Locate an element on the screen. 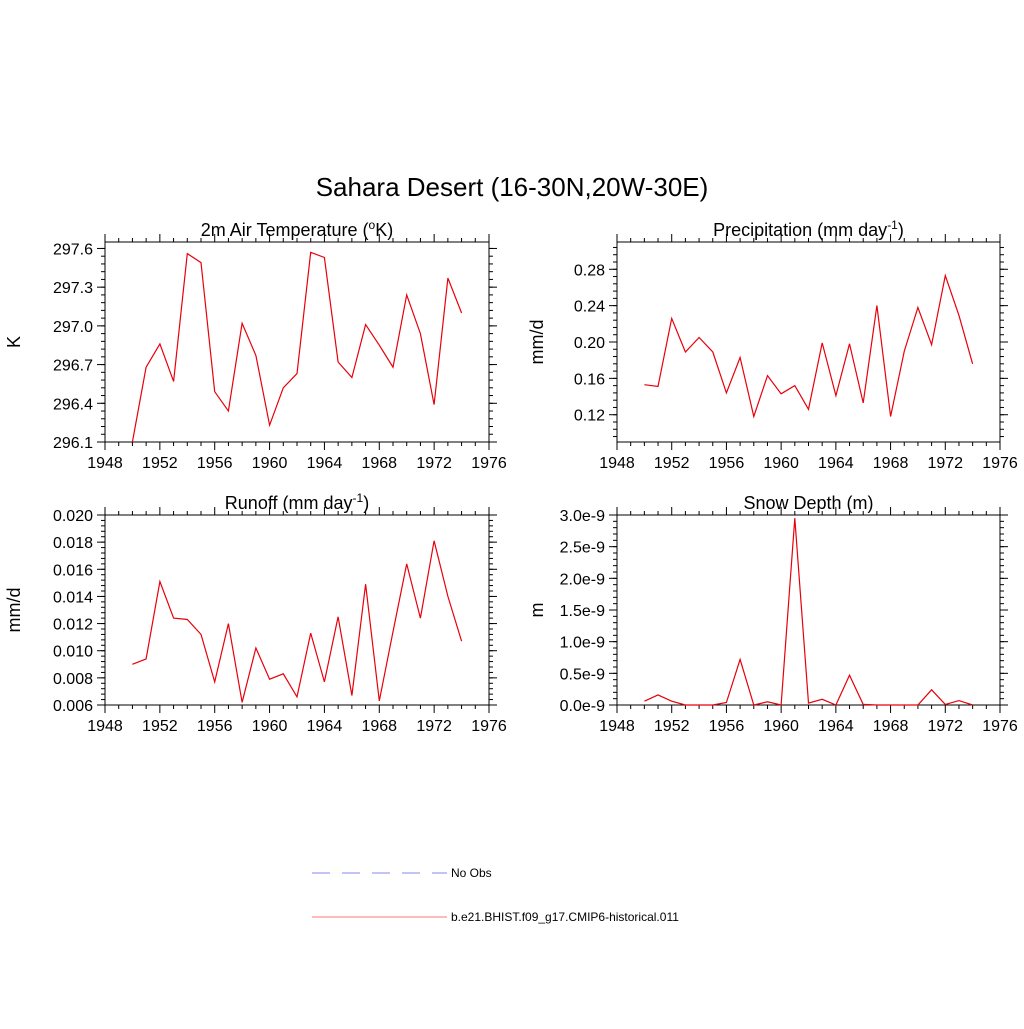 This screenshot has width=1024, height=1029. y-tick-label: 296.7 is located at coordinates (73, 366).